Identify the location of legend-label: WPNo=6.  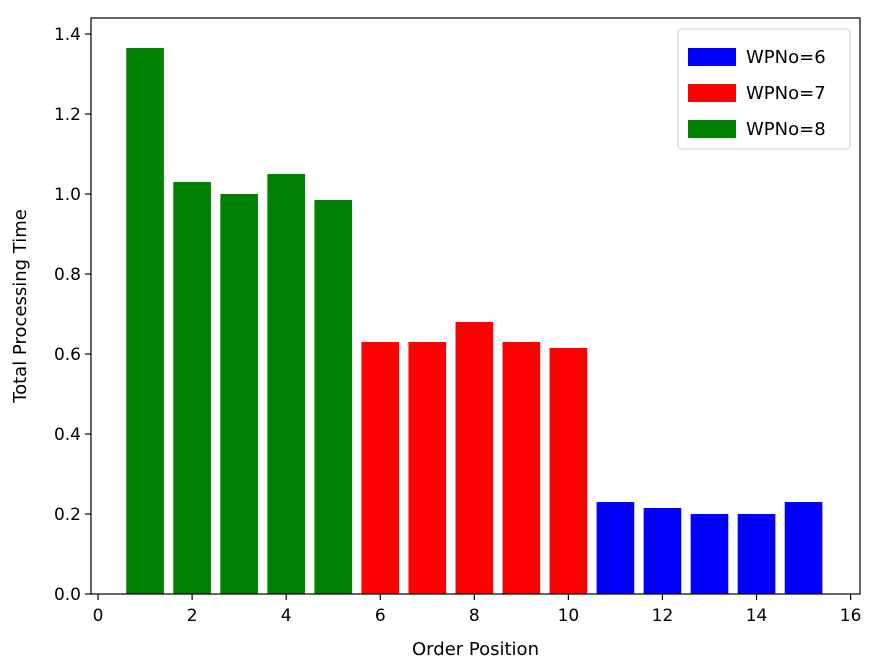
(786, 57).